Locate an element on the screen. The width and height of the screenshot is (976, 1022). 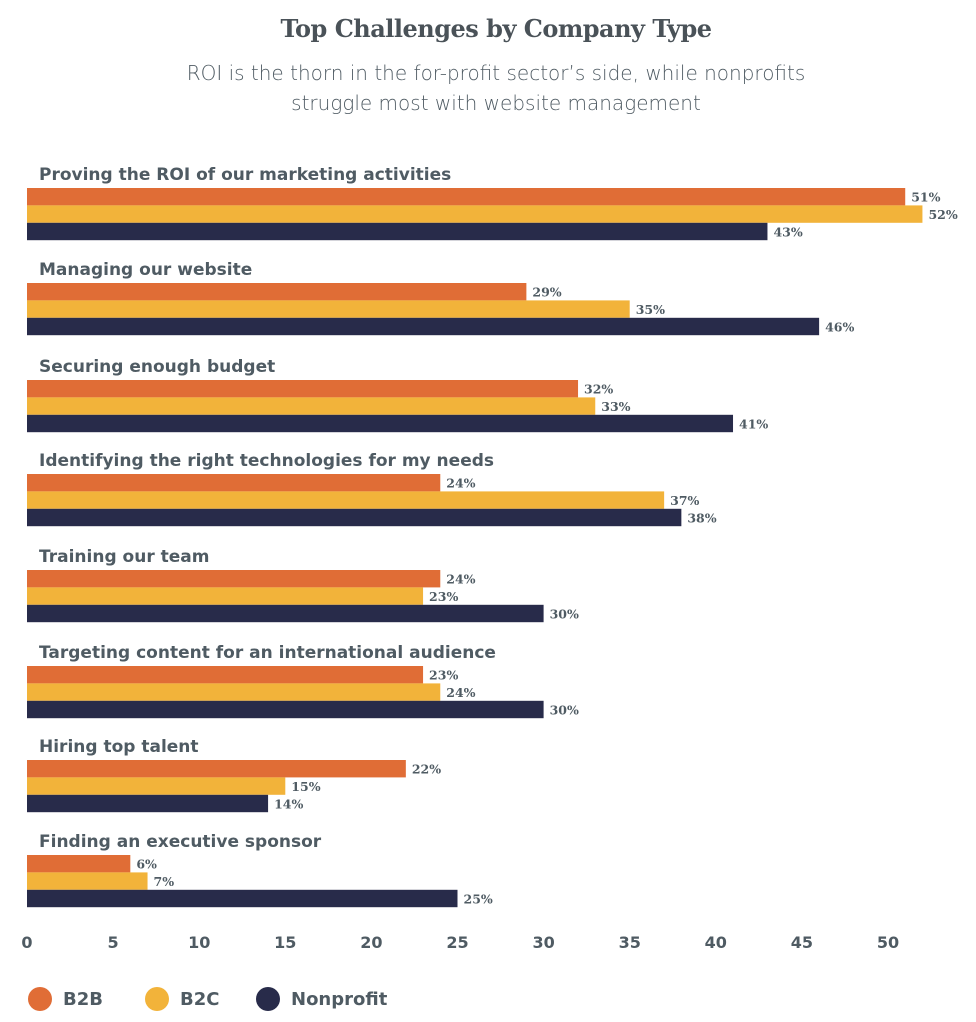
data-label: 29% is located at coordinates (546, 292).